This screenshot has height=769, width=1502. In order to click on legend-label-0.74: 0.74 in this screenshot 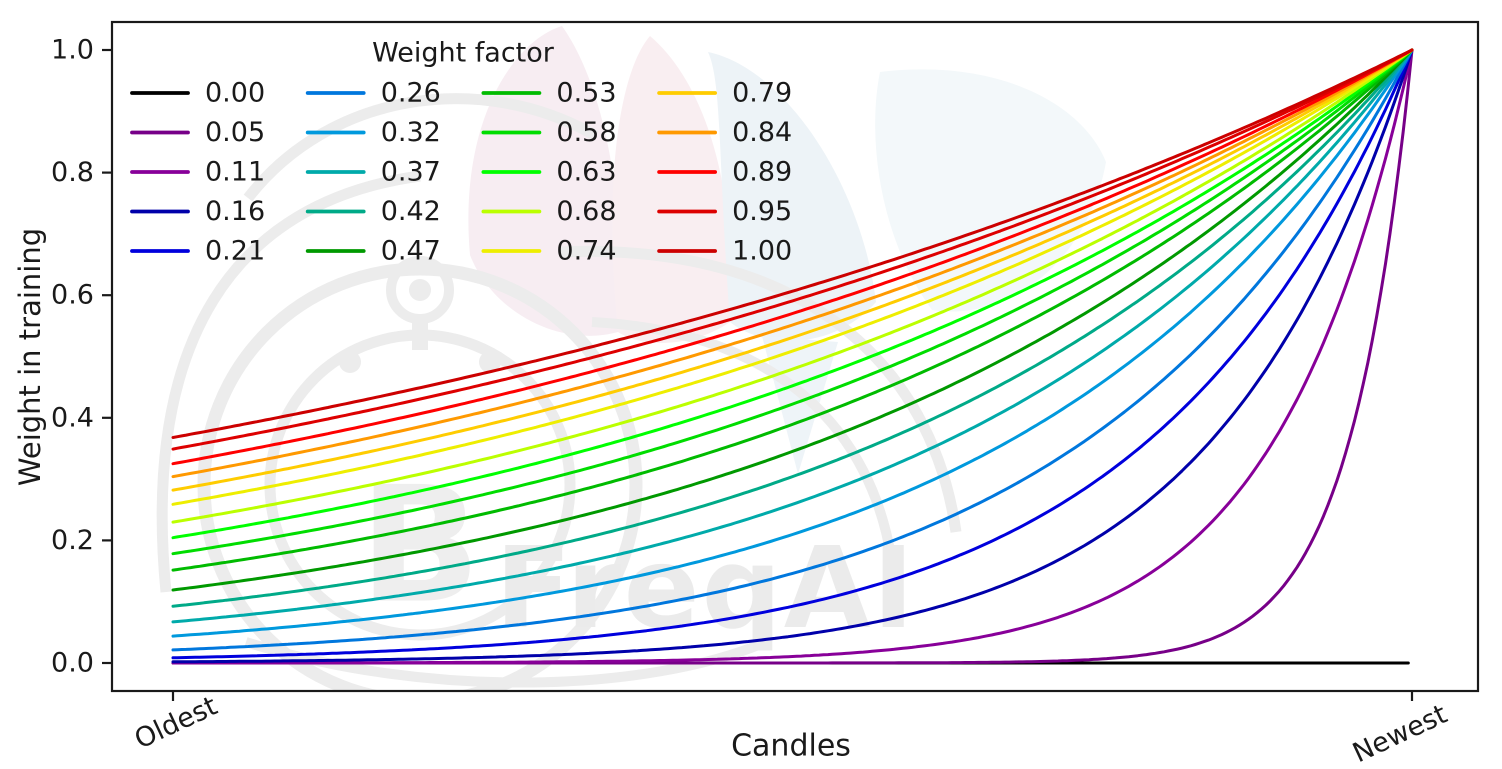, I will do `click(586, 251)`.